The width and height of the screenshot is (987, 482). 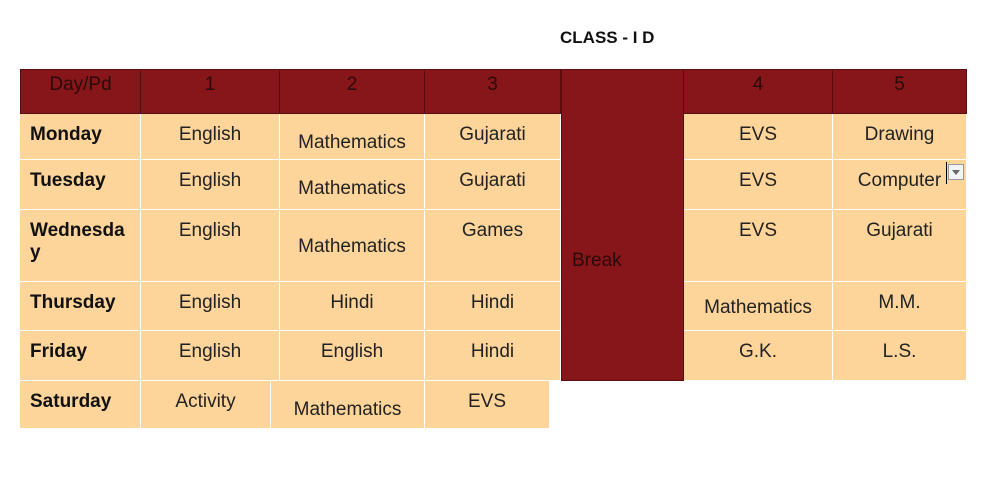 I want to click on cell-thursday-3: Hindi, so click(x=493, y=306).